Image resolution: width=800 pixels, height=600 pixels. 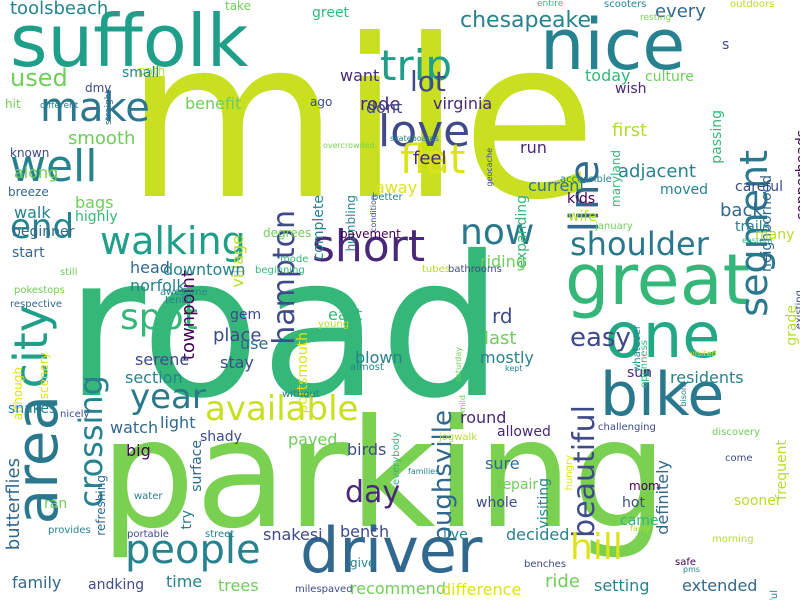 What do you see at coordinates (43, 232) in the screenshot?
I see `word-beginner: beginner` at bounding box center [43, 232].